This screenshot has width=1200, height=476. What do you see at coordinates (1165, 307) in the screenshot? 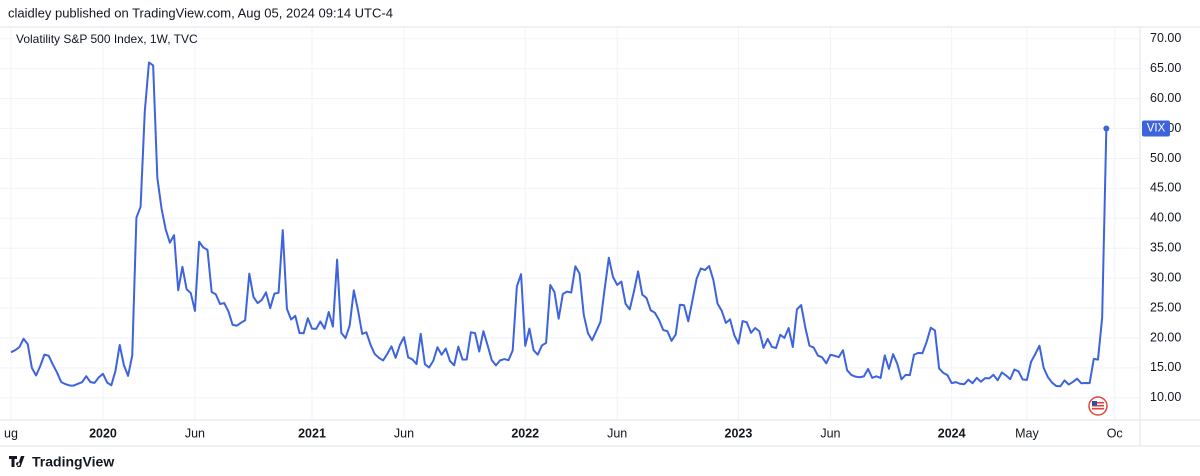
I see `y-tick-label: 25.00` at bounding box center [1165, 307].